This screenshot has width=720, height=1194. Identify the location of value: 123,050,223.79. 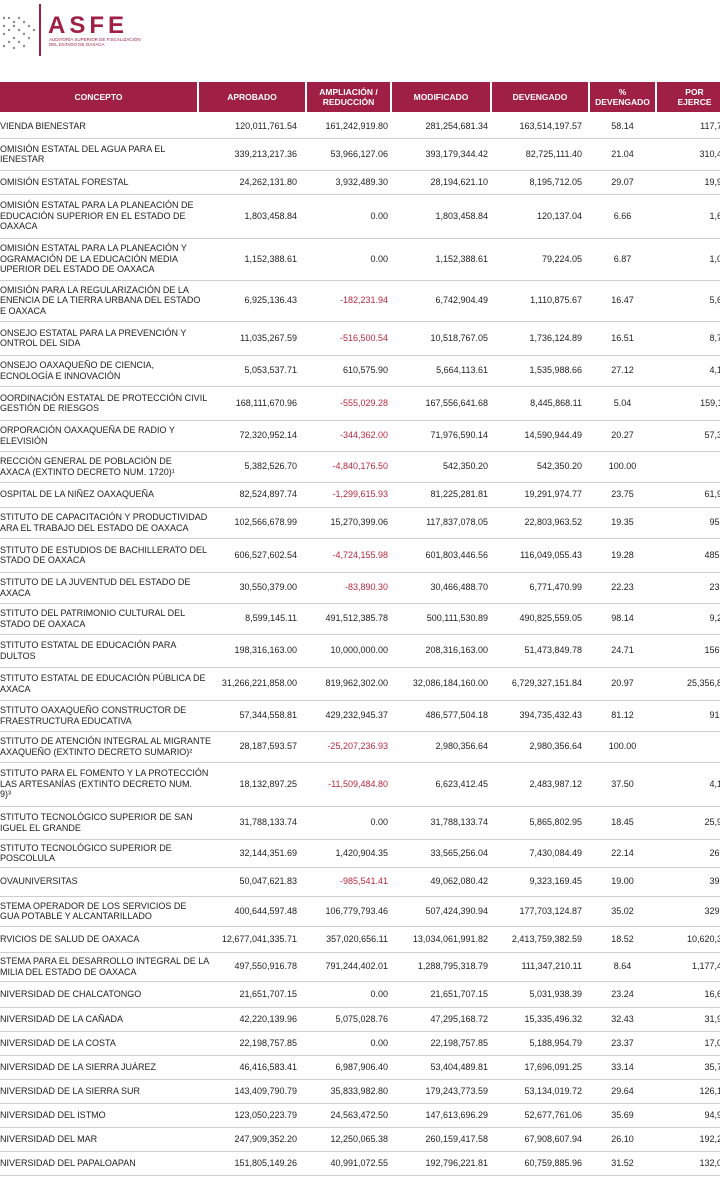
(265, 1114).